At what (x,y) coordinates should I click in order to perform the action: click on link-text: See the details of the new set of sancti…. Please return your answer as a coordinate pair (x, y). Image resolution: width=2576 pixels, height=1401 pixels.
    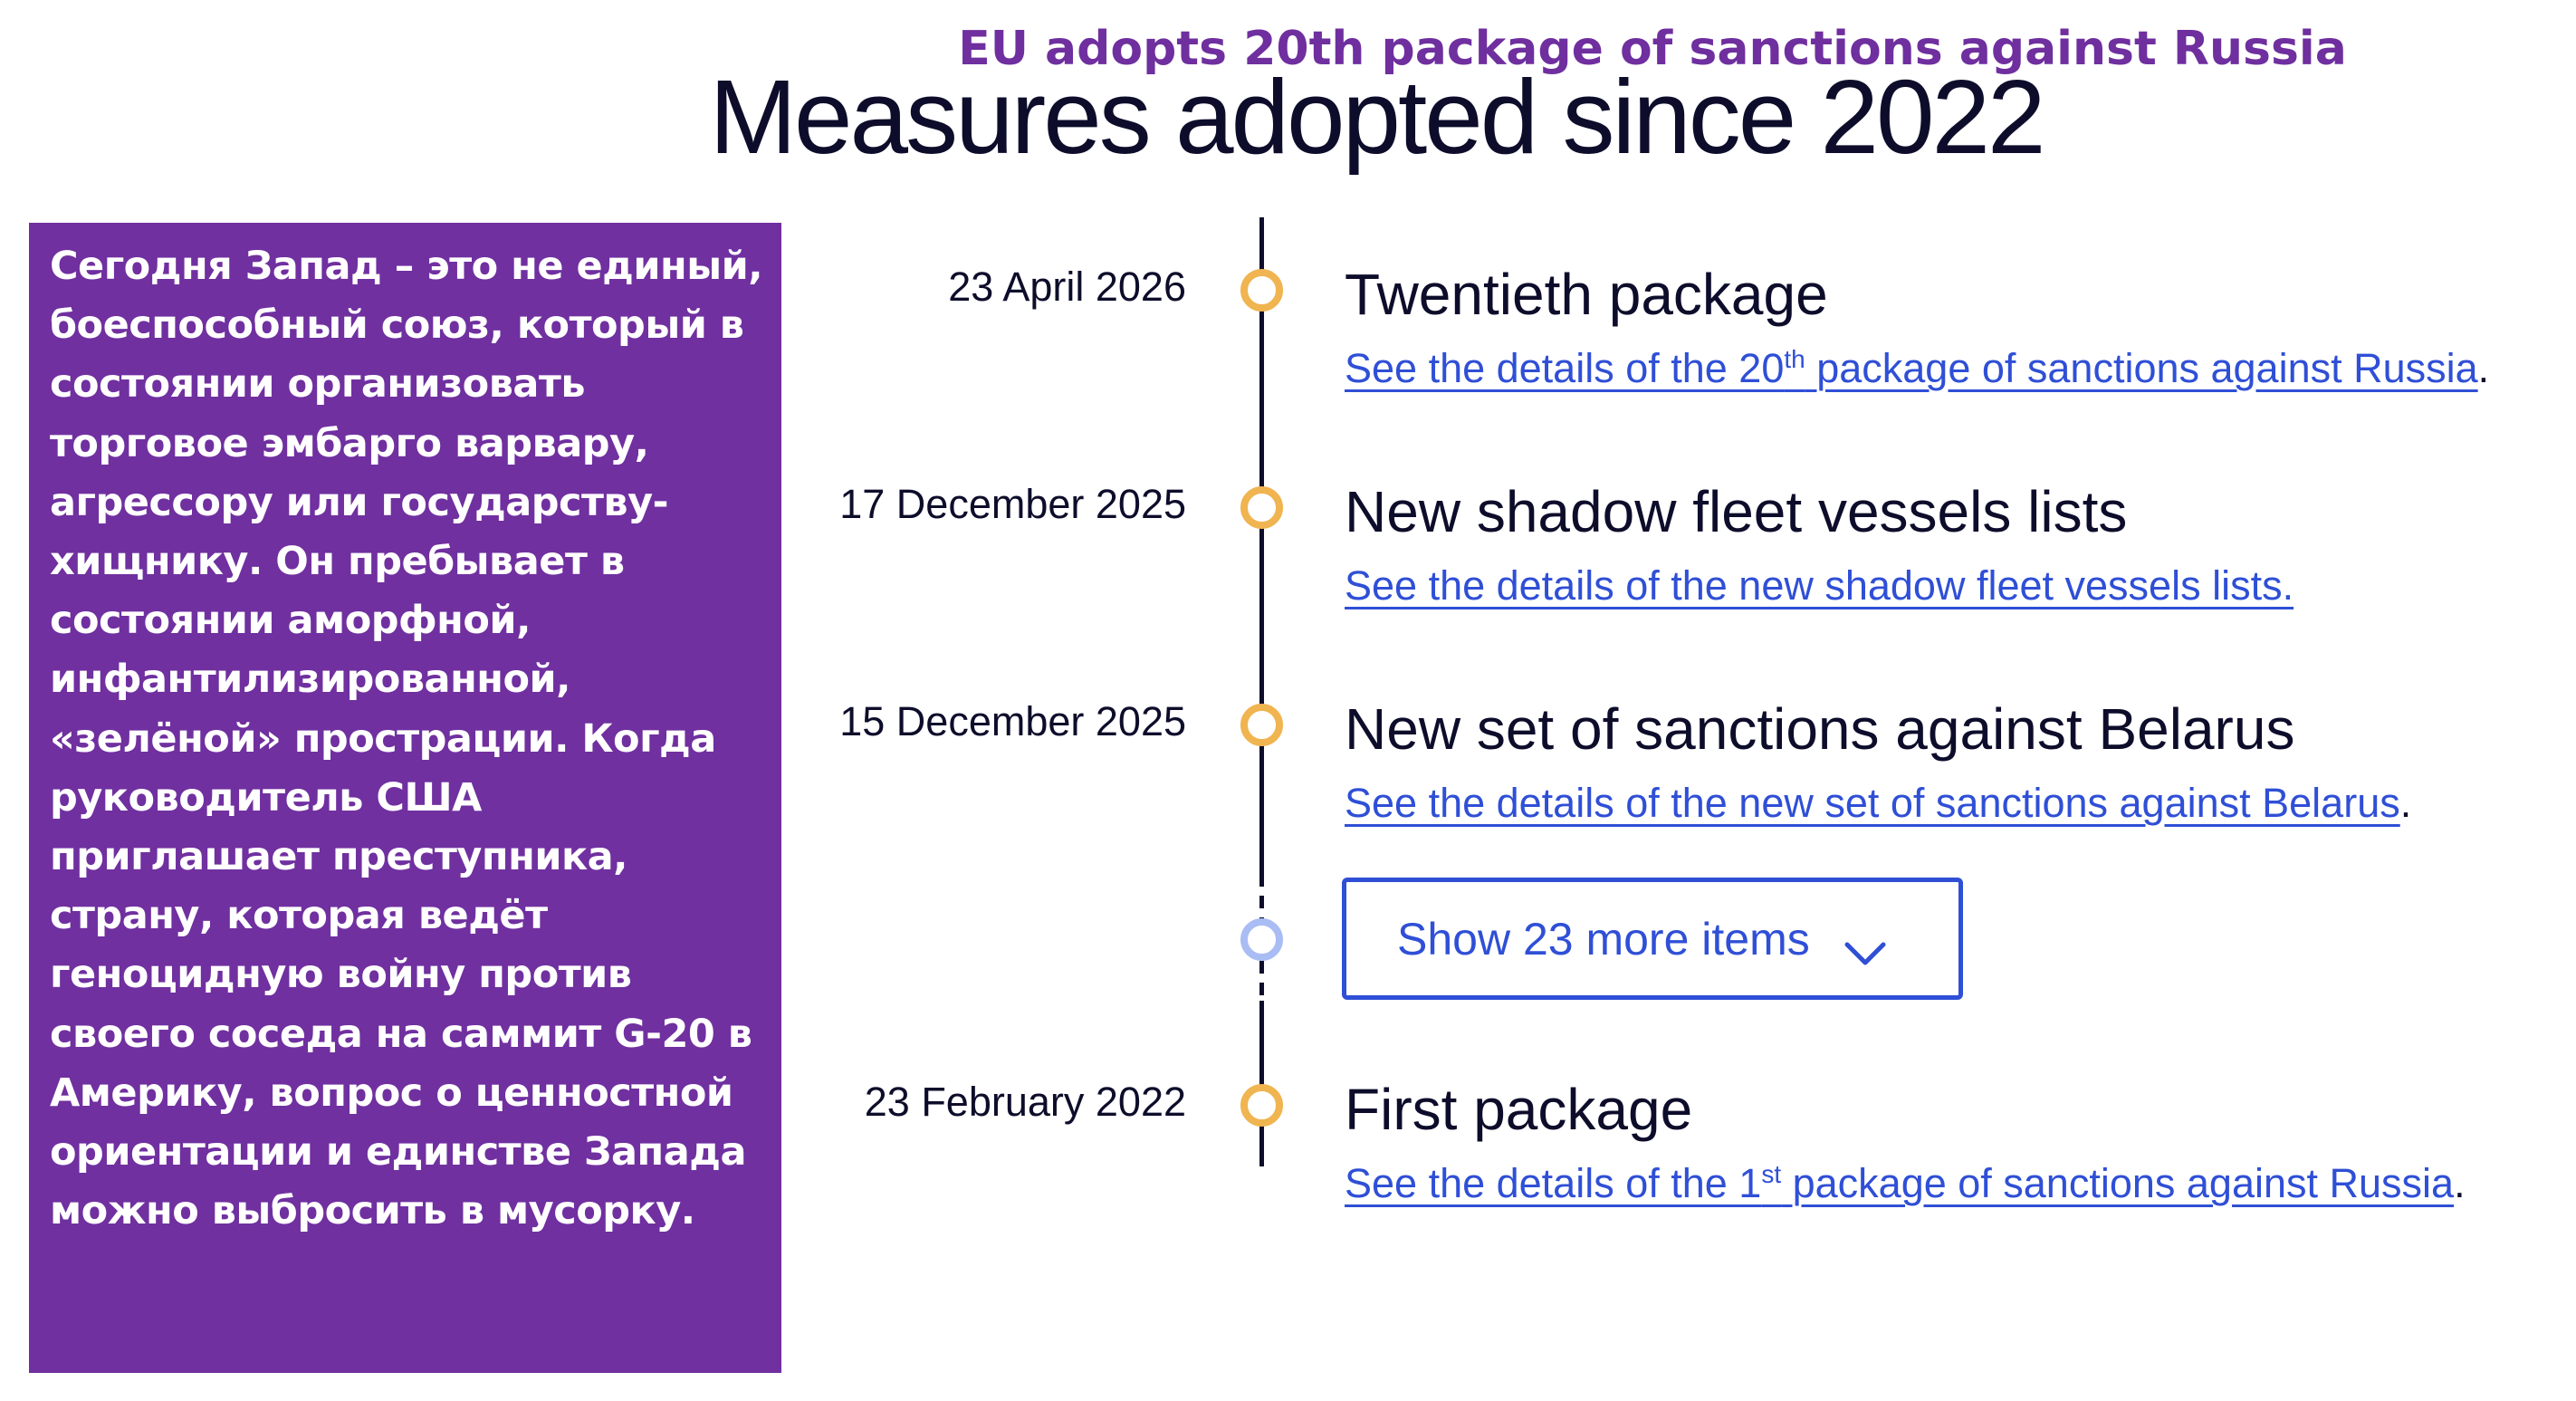
    Looking at the image, I should click on (1872, 803).